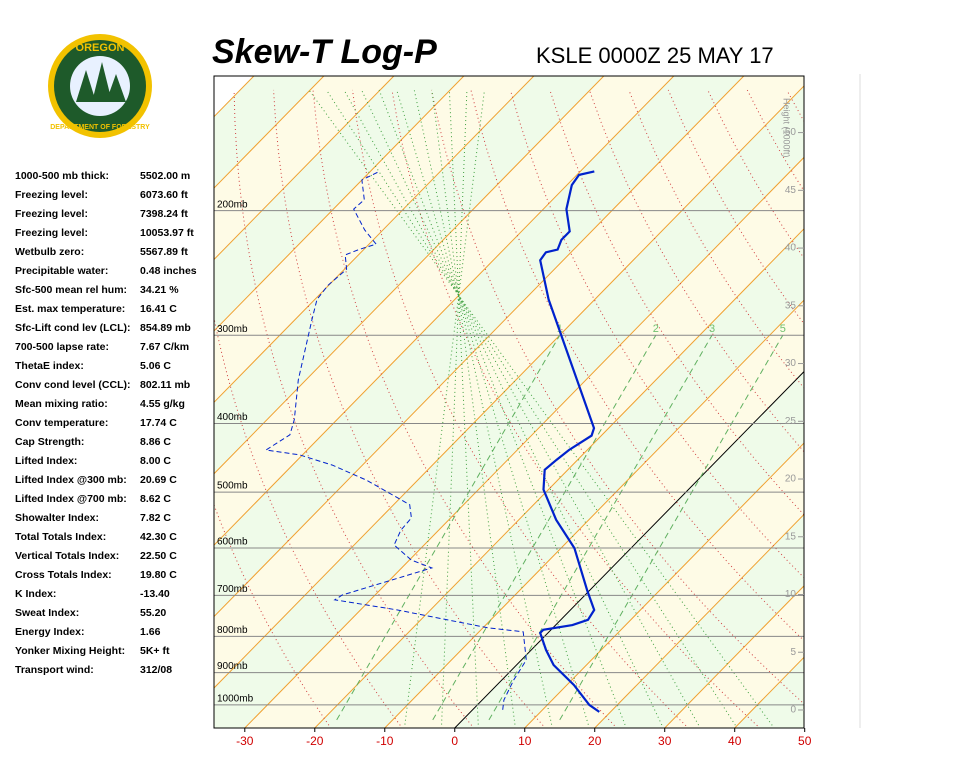 This screenshot has height=768, width=960. What do you see at coordinates (156, 670) in the screenshot?
I see `stat-value: 312/08` at bounding box center [156, 670].